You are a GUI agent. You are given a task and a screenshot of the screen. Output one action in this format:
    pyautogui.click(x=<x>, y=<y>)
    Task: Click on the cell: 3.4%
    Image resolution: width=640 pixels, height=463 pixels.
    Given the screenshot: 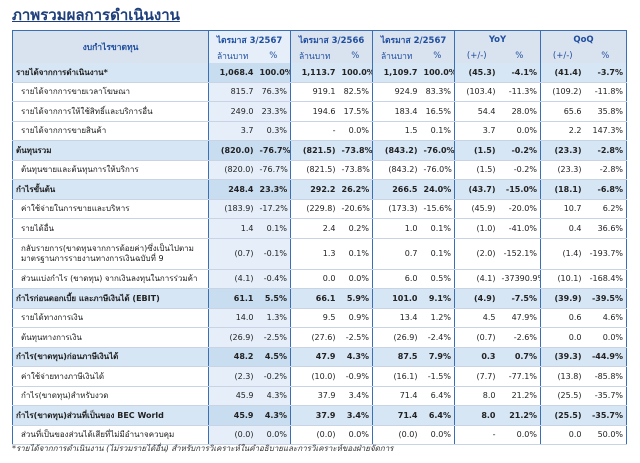 What is the action you would take?
    pyautogui.click(x=355, y=396)
    